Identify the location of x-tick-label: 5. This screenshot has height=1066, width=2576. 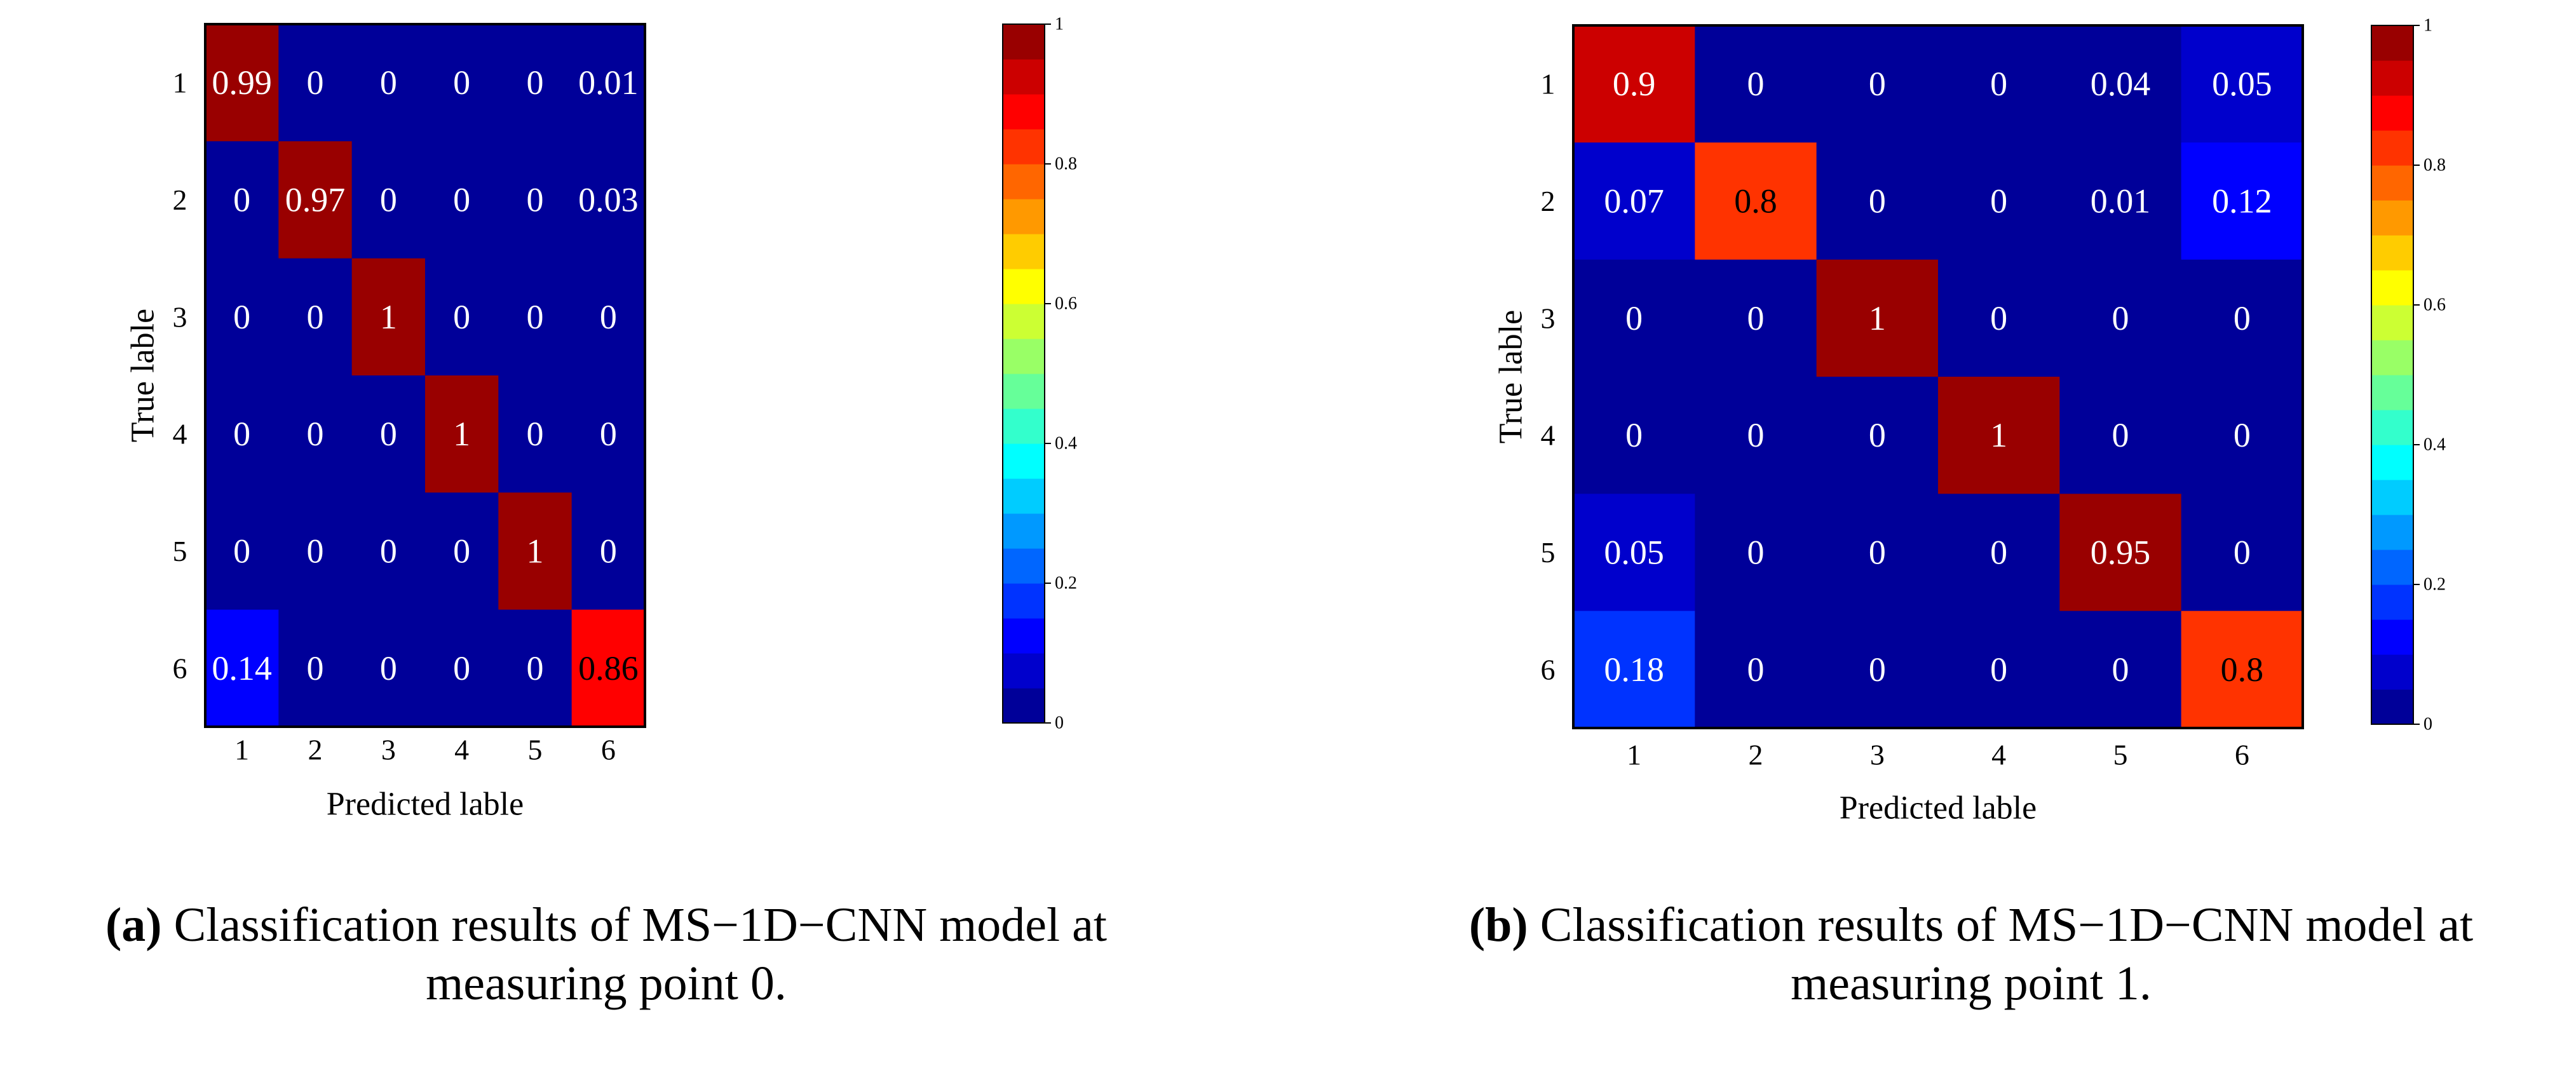
(534, 750).